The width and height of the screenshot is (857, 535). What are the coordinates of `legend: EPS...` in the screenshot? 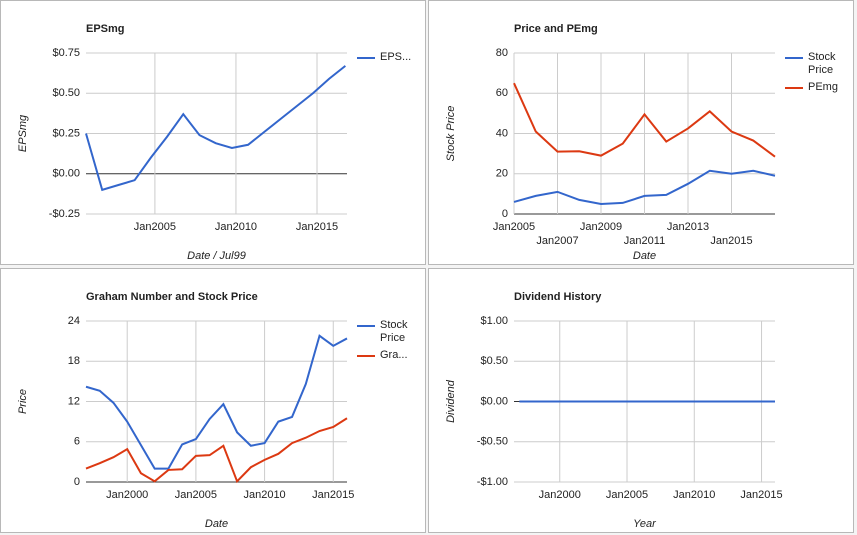 It's located at (390, 59).